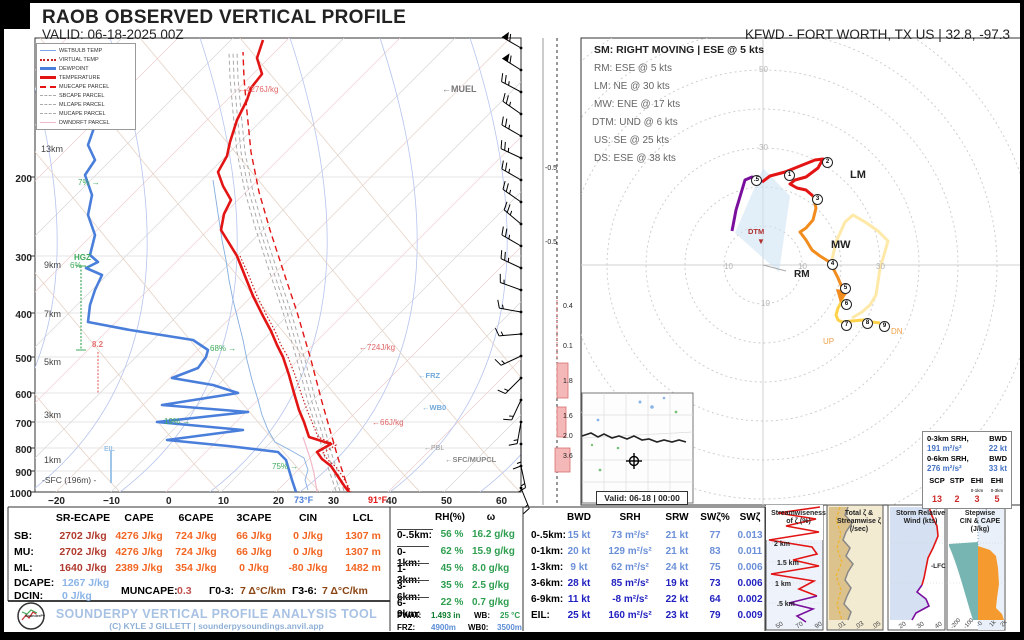 The image size is (1024, 640). Describe the element at coordinates (630, 615) in the screenshot. I see `kin-value: 160 m²/s²` at that location.